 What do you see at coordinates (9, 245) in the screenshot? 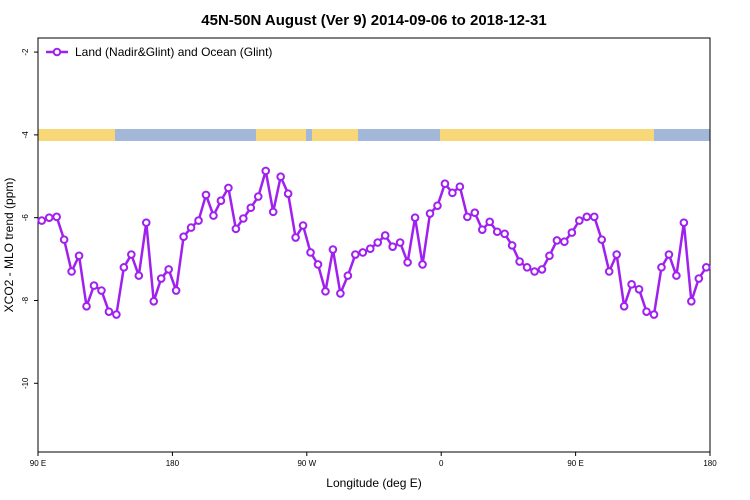
I see `y-axis-label: XCO2 - MLO trend (ppm)` at bounding box center [9, 245].